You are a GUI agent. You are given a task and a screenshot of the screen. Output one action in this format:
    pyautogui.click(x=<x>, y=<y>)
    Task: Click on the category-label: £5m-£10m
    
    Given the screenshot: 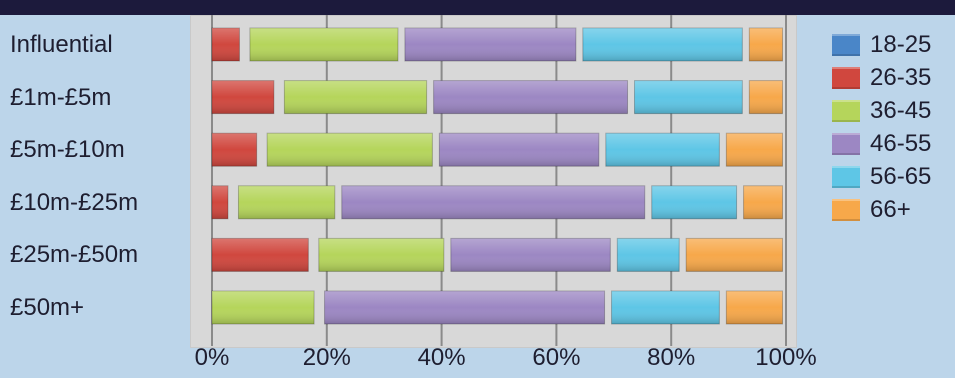 What is the action you would take?
    pyautogui.click(x=67, y=150)
    